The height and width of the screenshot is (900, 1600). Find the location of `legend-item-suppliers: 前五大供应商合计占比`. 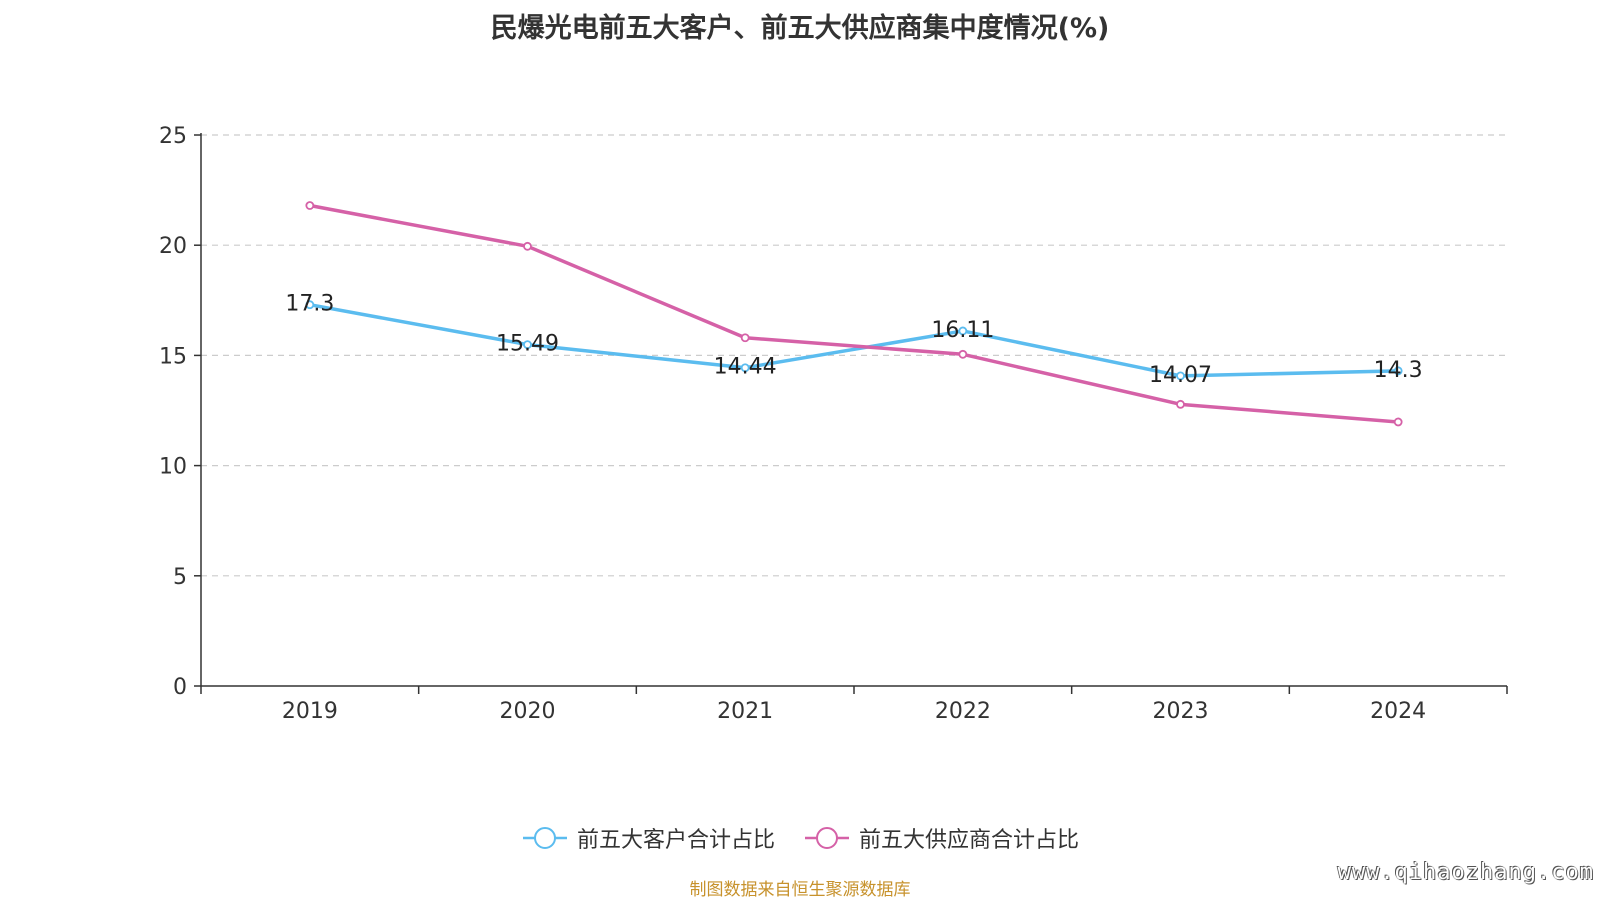

legend-item-suppliers: 前五大供应商合计占比 is located at coordinates (941, 838).